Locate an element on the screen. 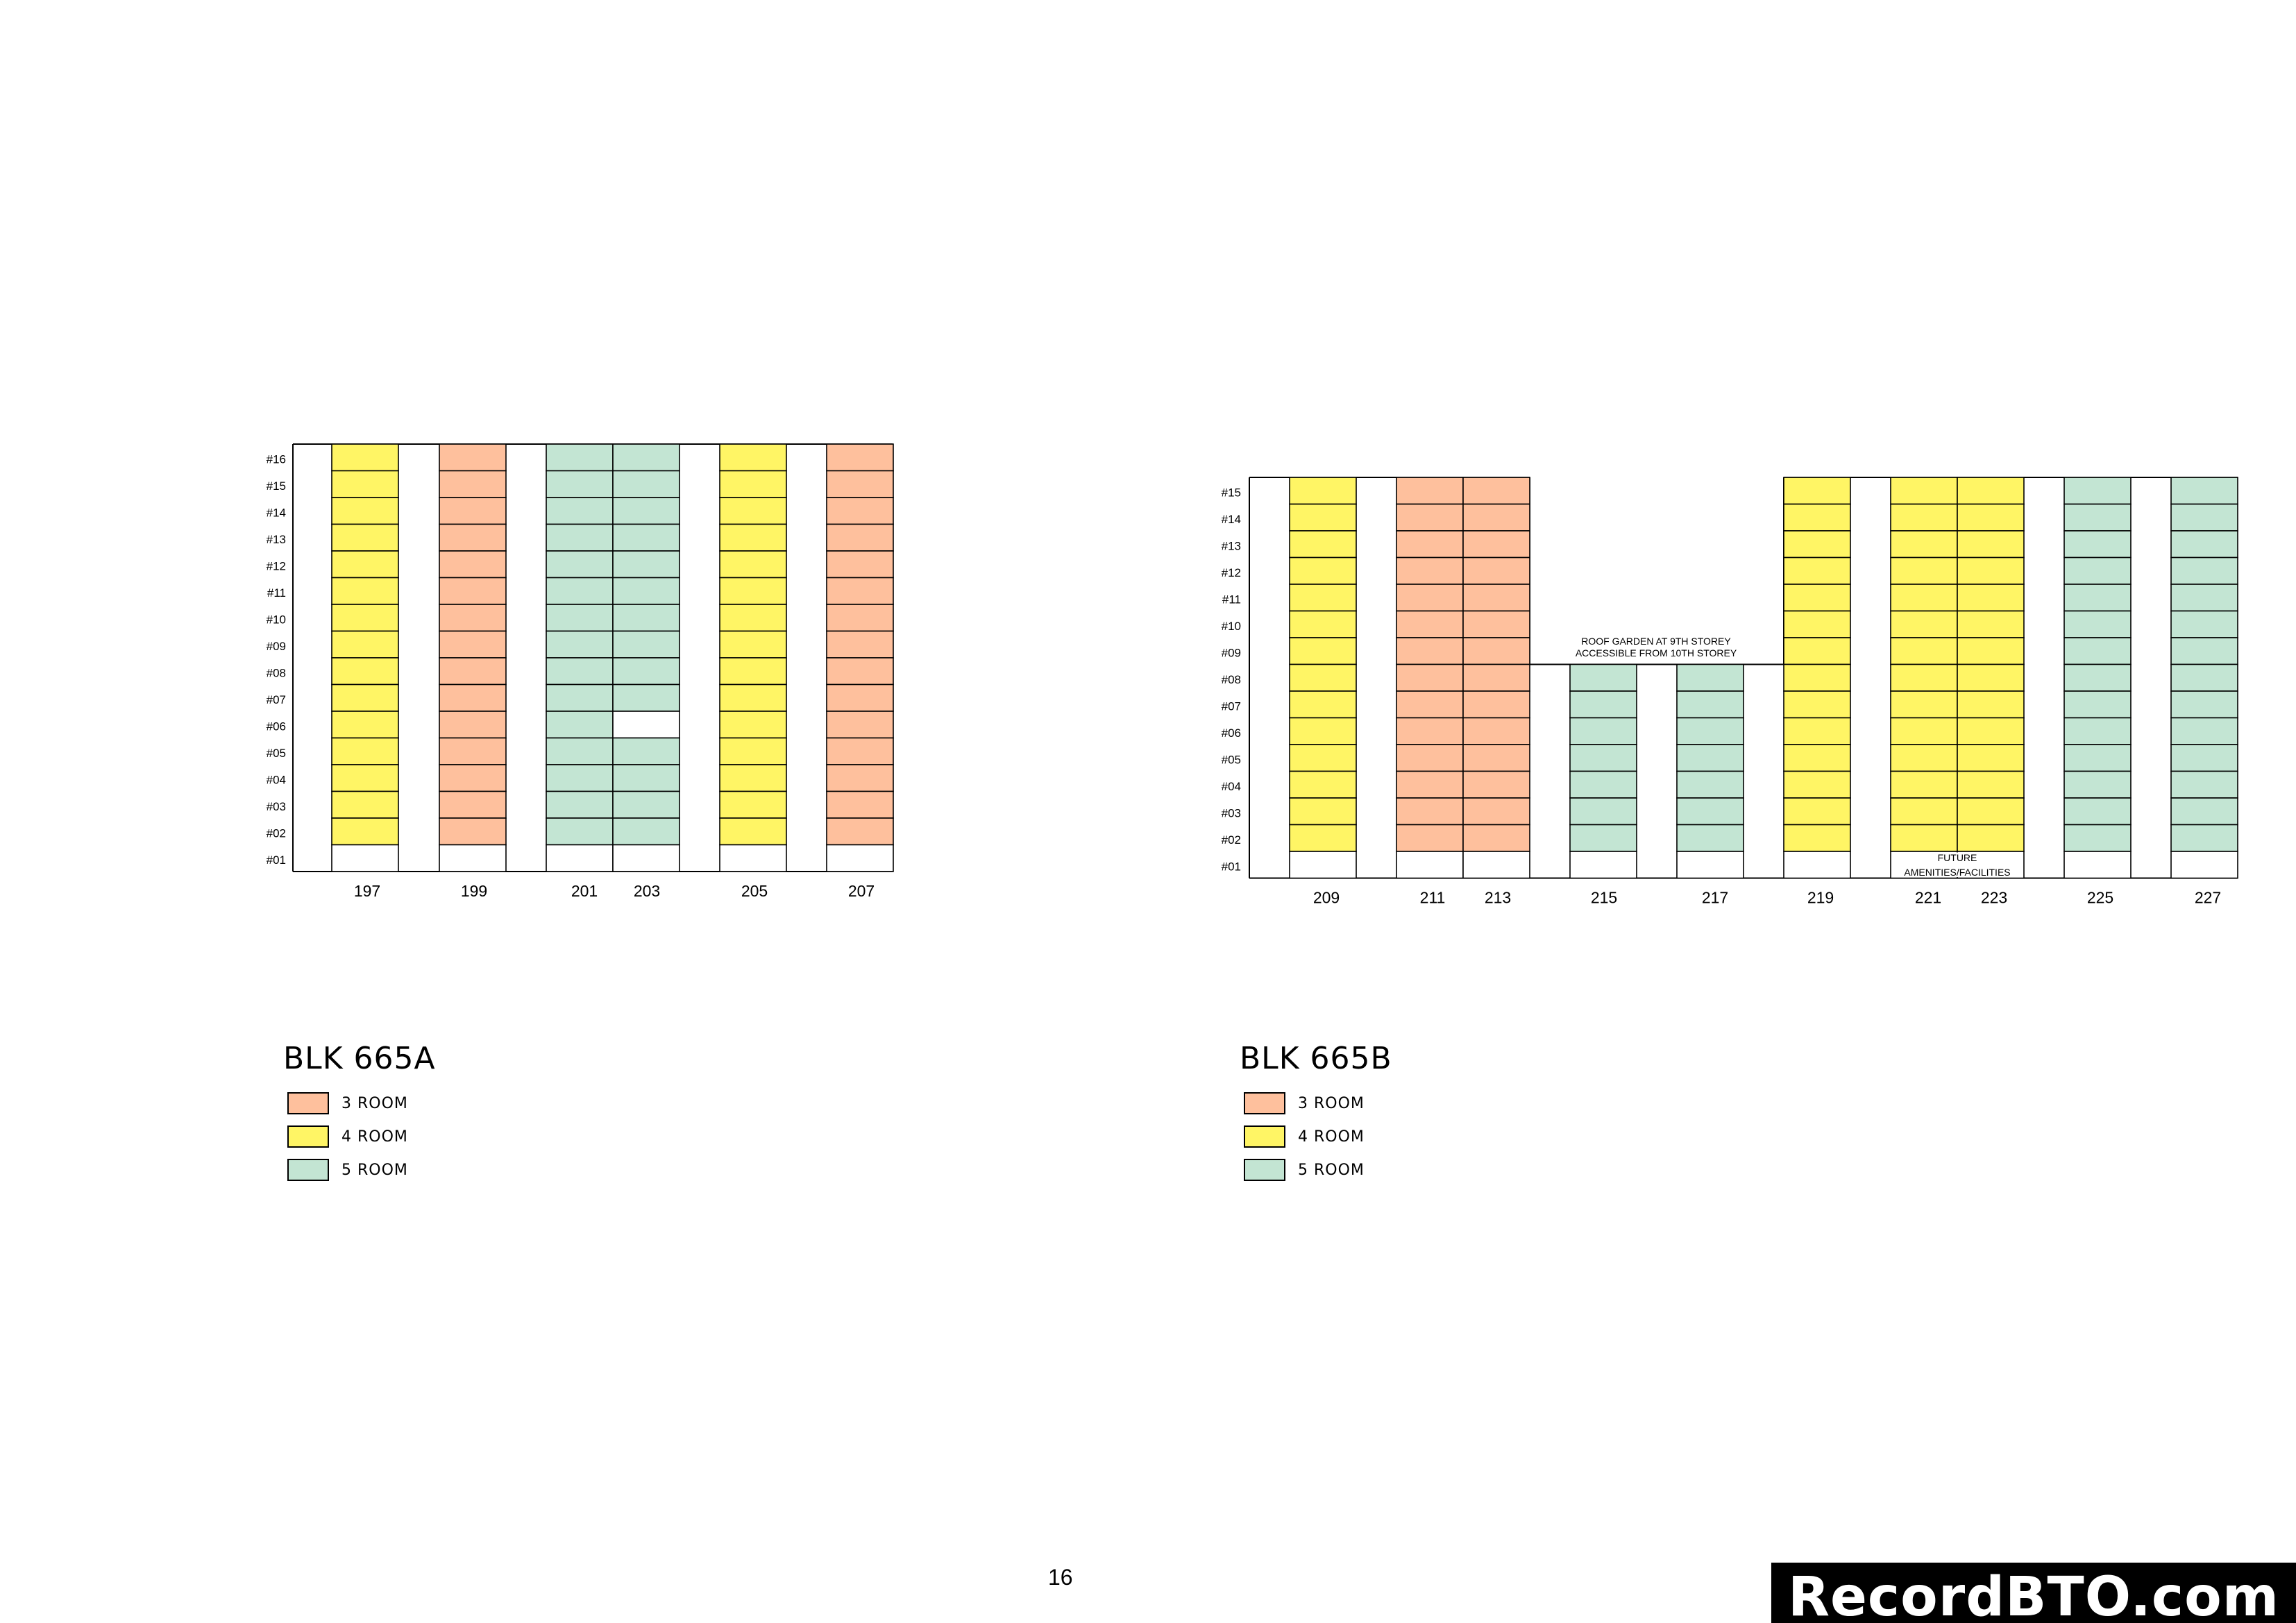 Image resolution: width=2296 pixels, height=1623 pixels. floor-label: #04 is located at coordinates (1232, 786).